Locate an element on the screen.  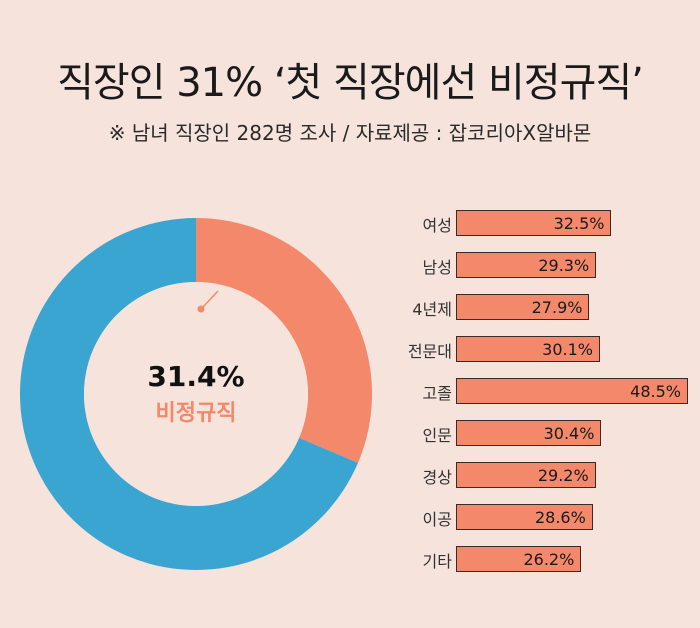
bar-category-label: 여성 is located at coordinates (437, 225).